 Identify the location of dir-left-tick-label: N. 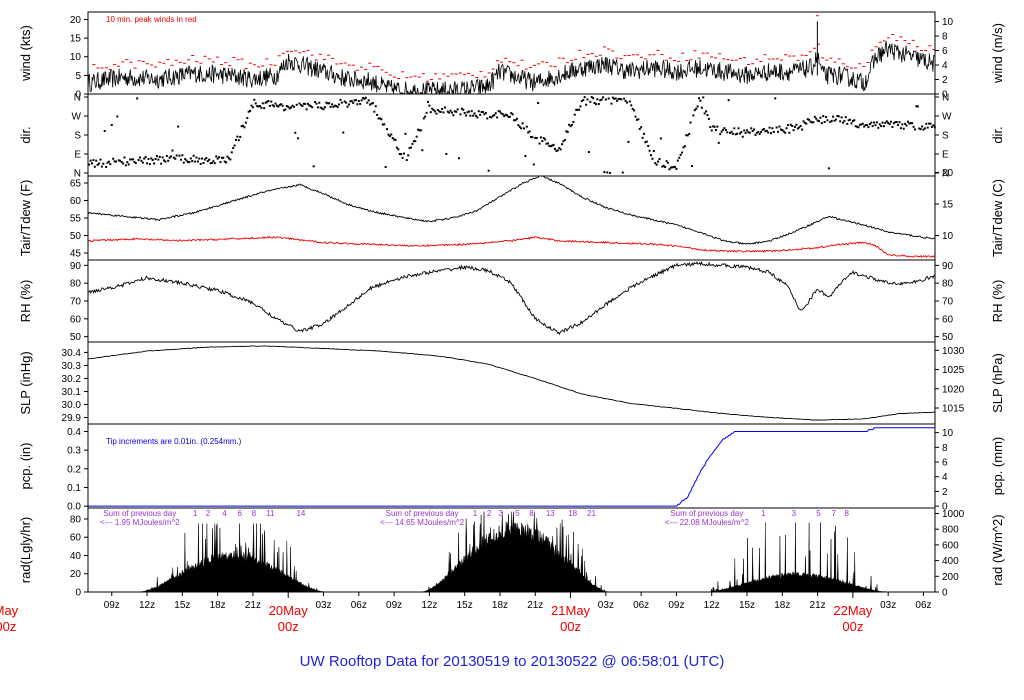
(77, 174).